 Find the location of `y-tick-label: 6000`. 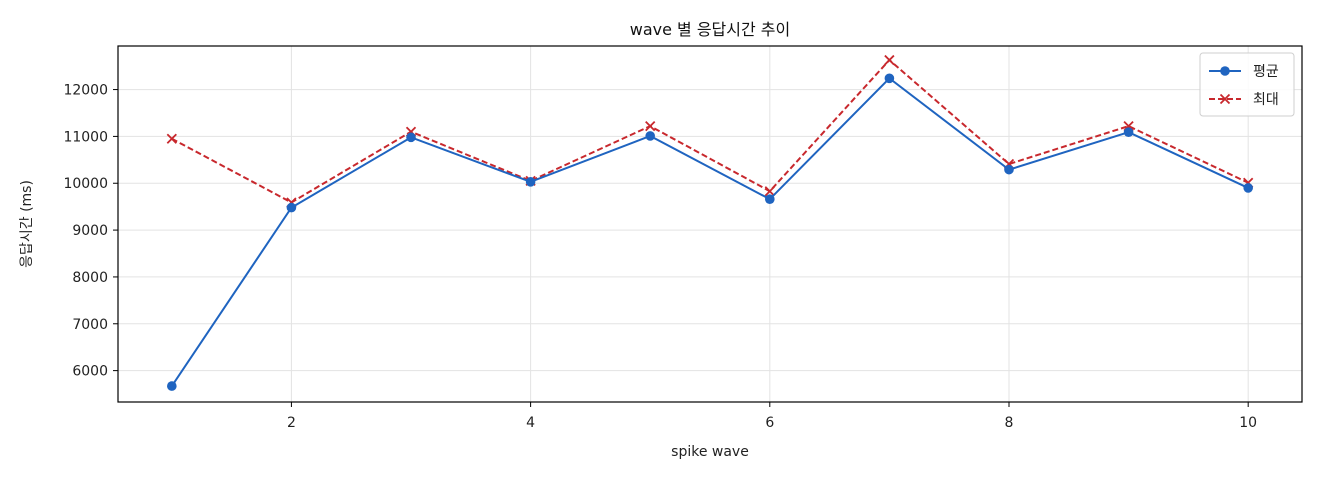

y-tick-label: 6000 is located at coordinates (90, 372).